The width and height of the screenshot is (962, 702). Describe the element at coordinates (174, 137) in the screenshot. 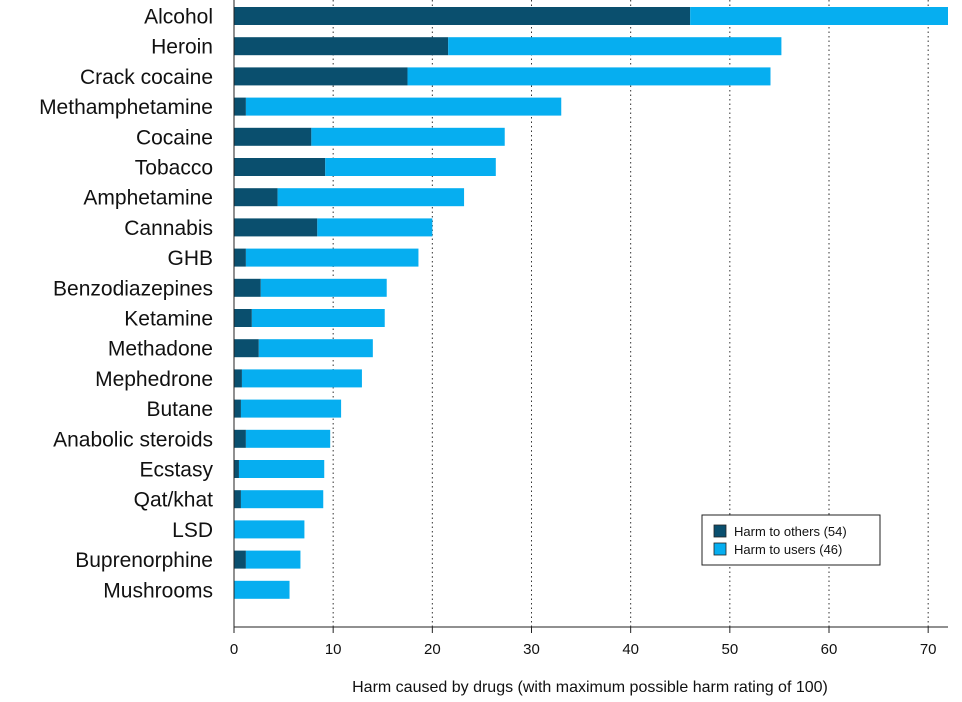

I see `category-label: Cocaine` at that location.